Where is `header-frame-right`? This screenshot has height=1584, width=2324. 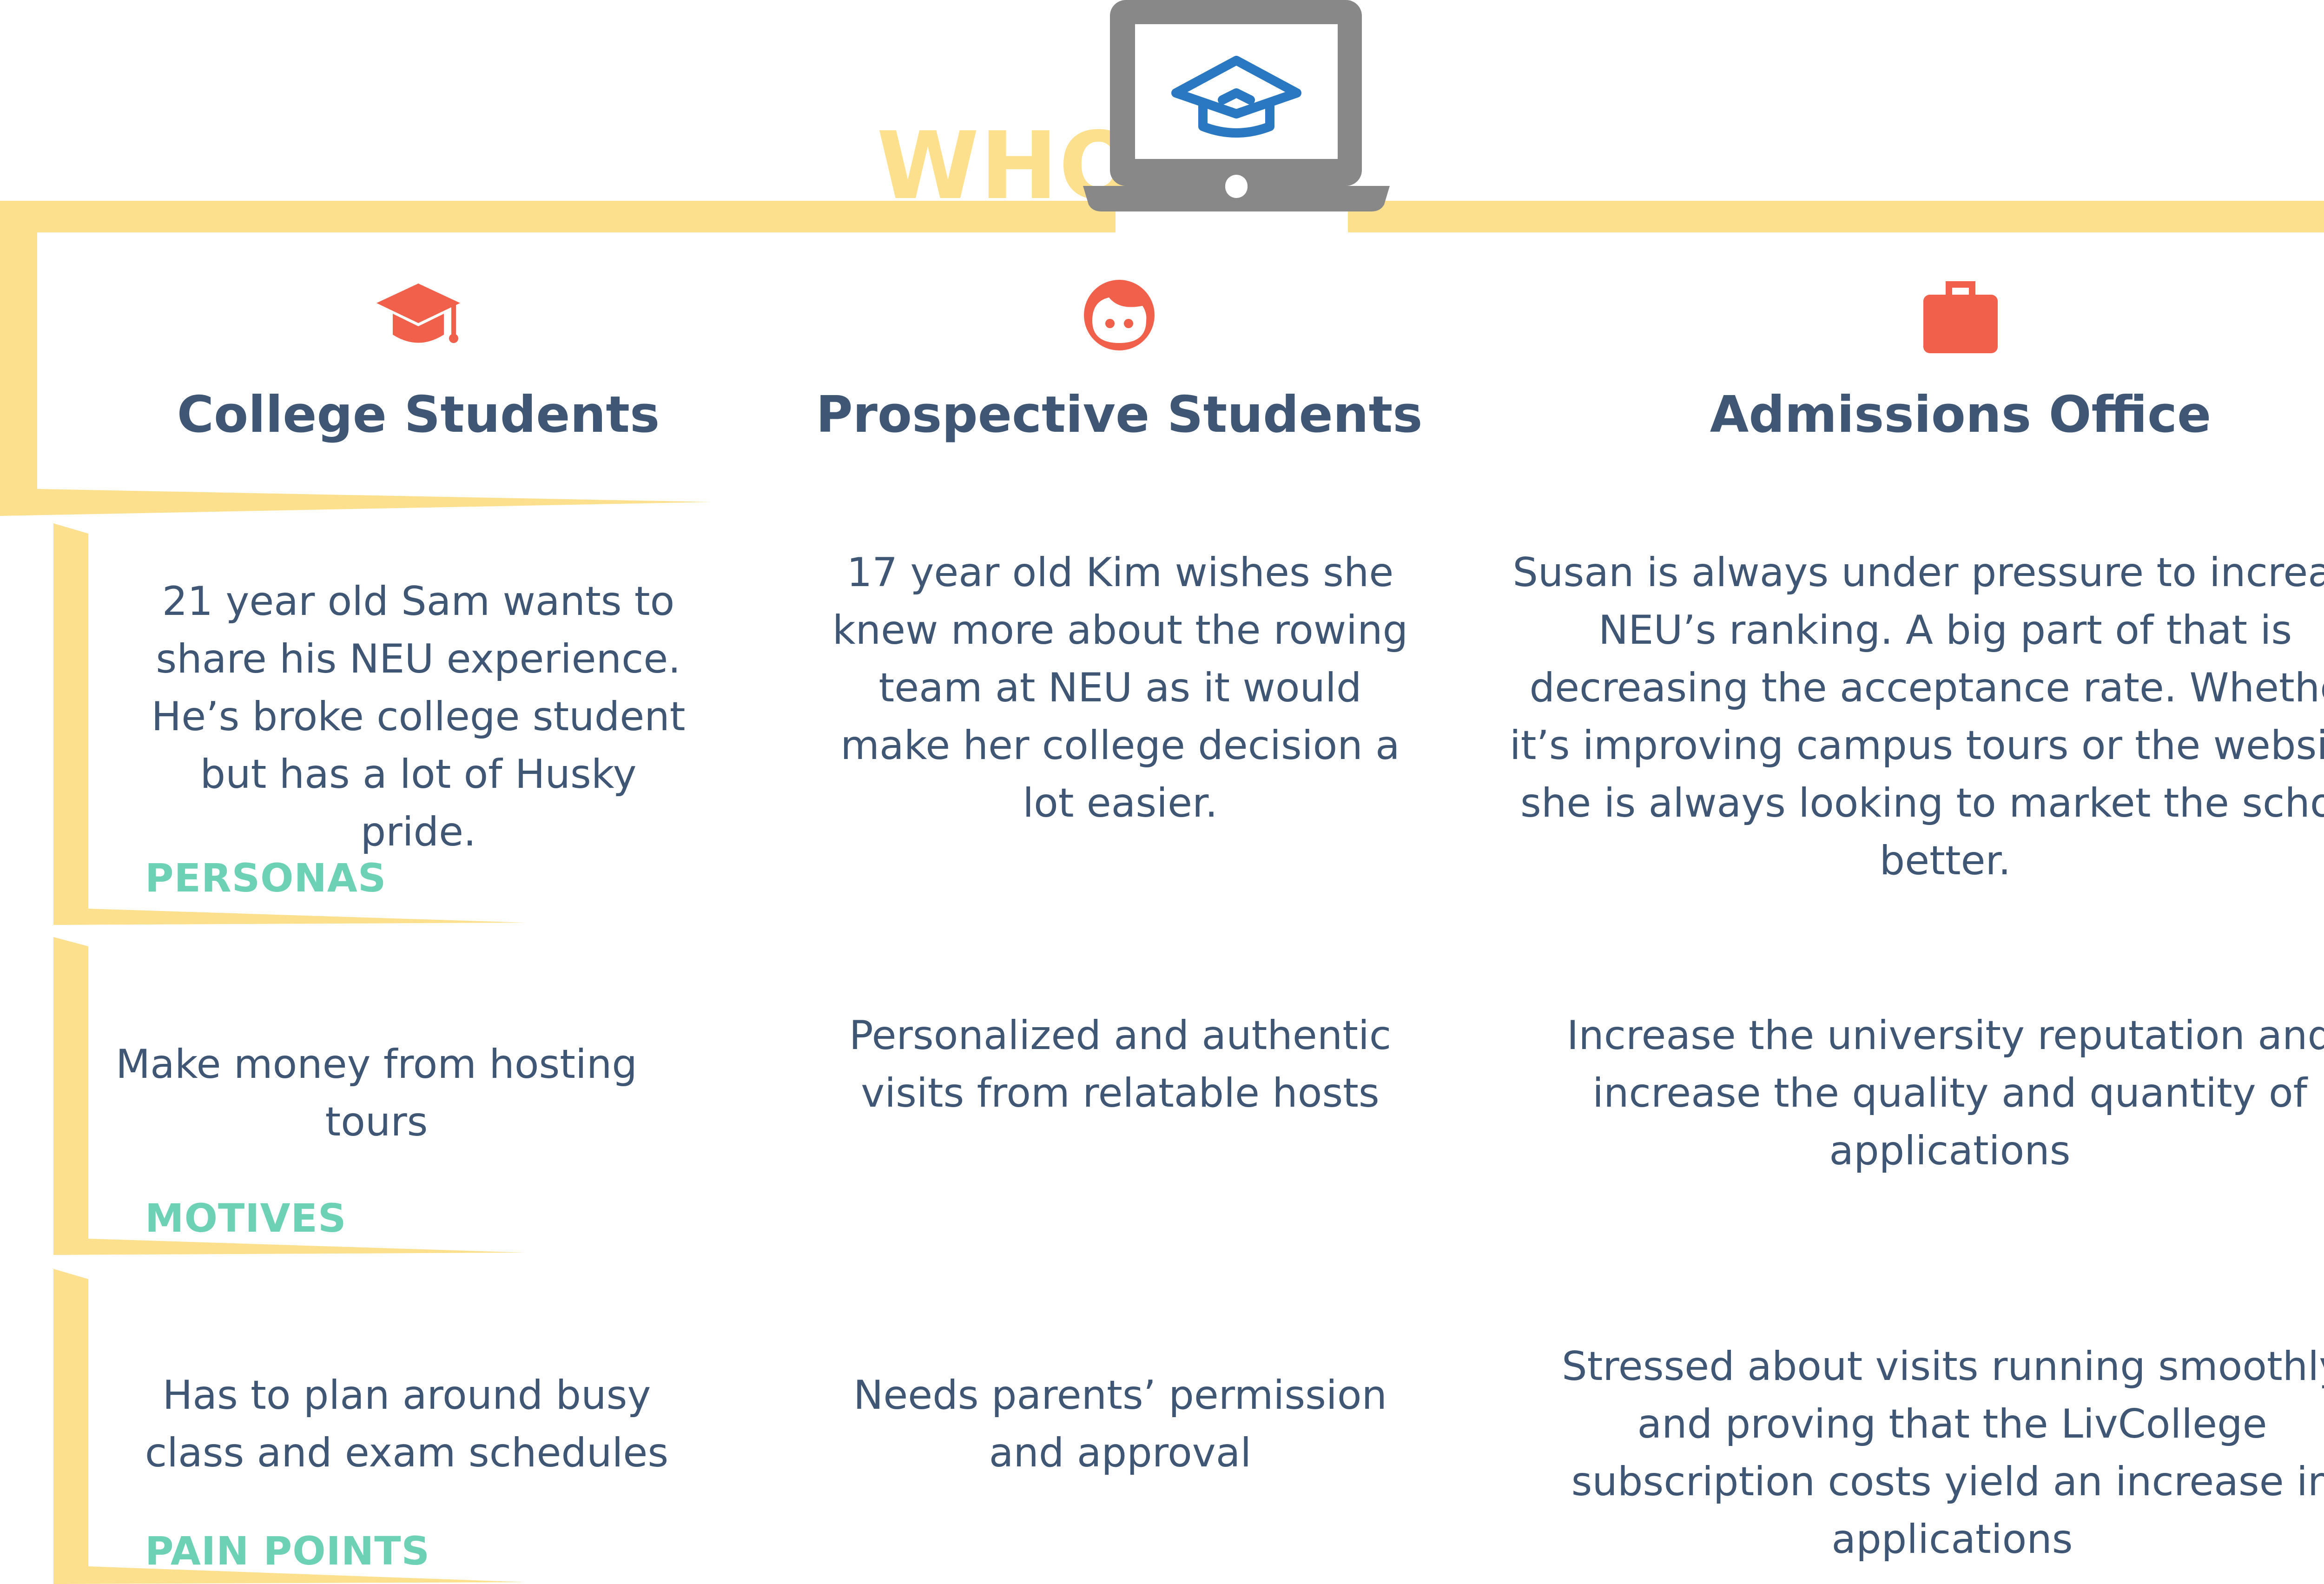 header-frame-right is located at coordinates (1836, 216).